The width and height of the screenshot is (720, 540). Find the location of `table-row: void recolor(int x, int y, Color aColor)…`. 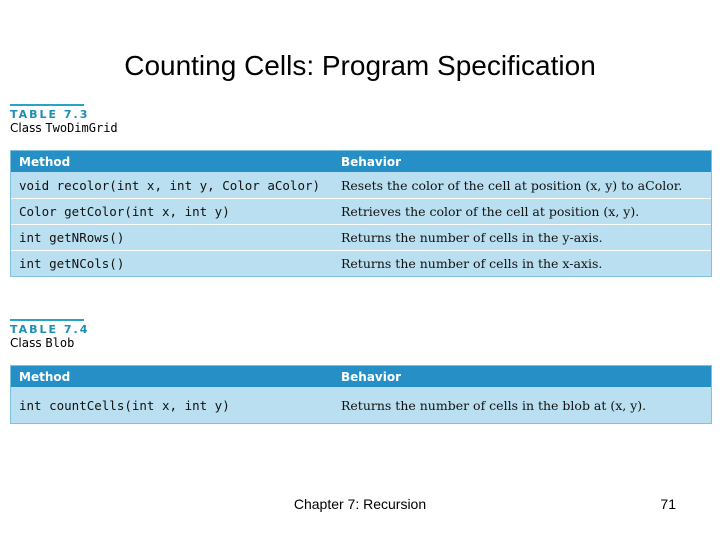

table-row: void recolor(int x, int y, Color aColor)… is located at coordinates (361, 185).